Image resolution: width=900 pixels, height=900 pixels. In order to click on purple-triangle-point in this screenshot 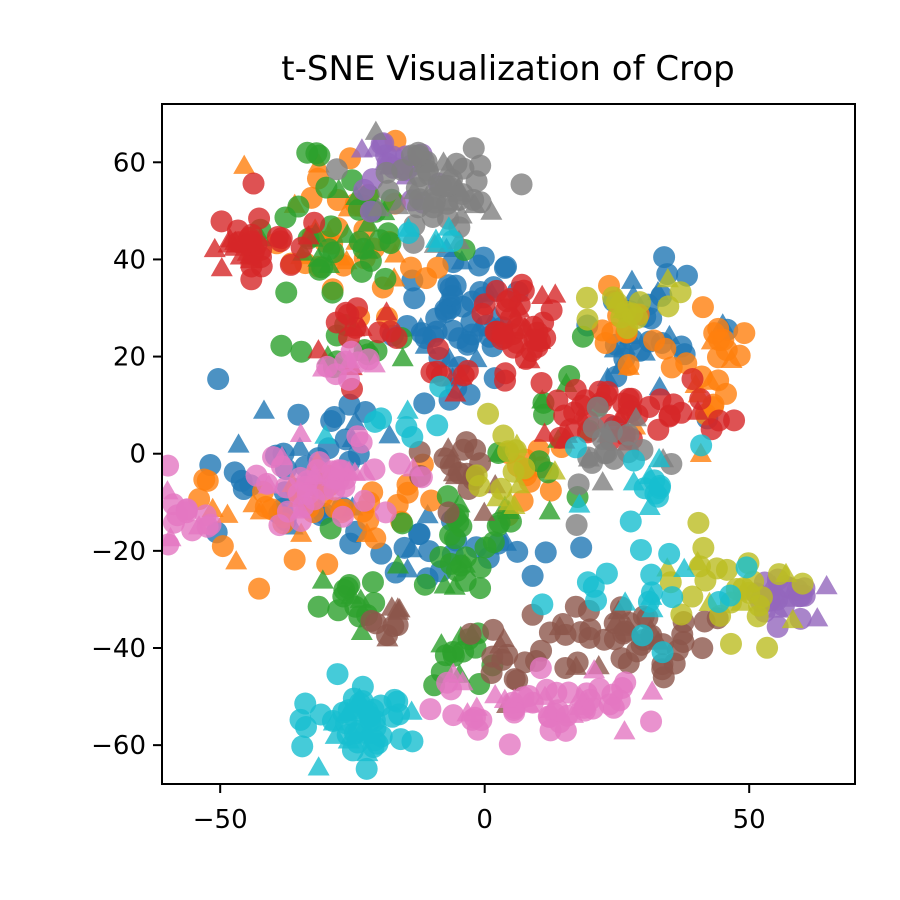, I will do `click(826, 584)`.